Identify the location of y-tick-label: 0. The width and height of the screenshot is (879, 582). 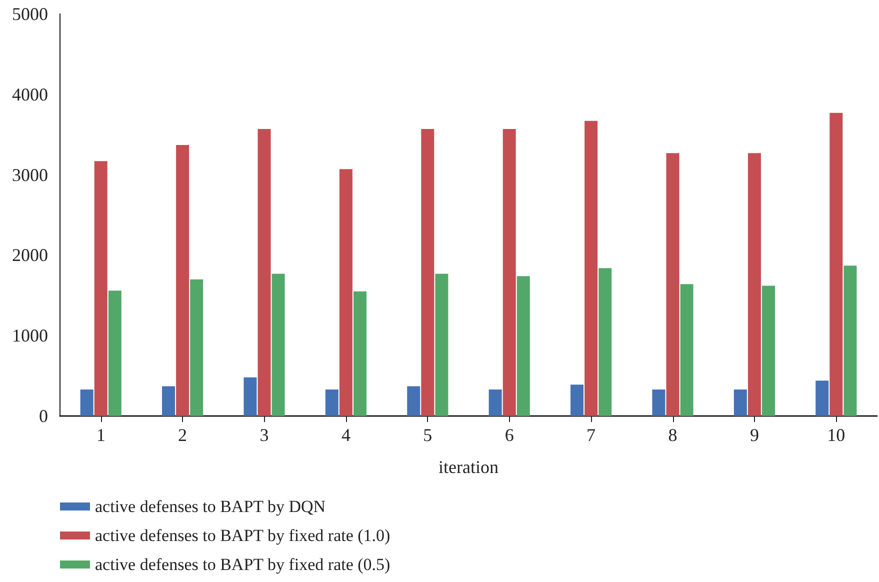
(43, 416).